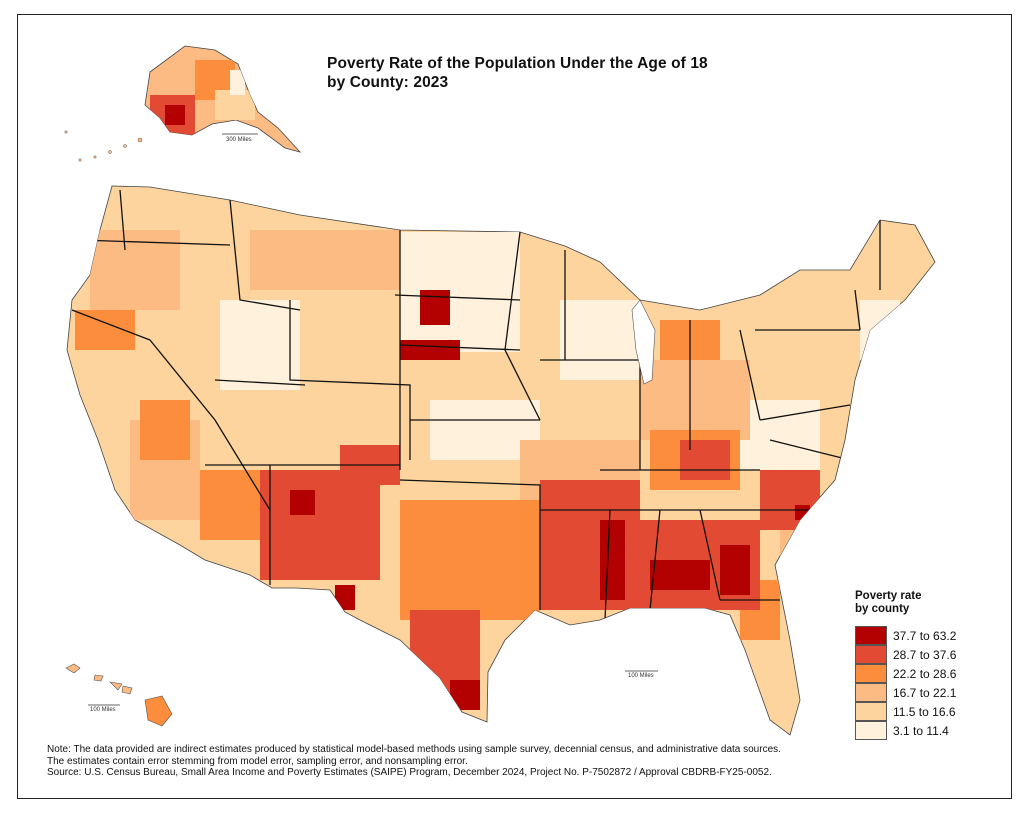 This screenshot has width=1029, height=814. I want to click on legend-title-line-2: by county, so click(882, 609).